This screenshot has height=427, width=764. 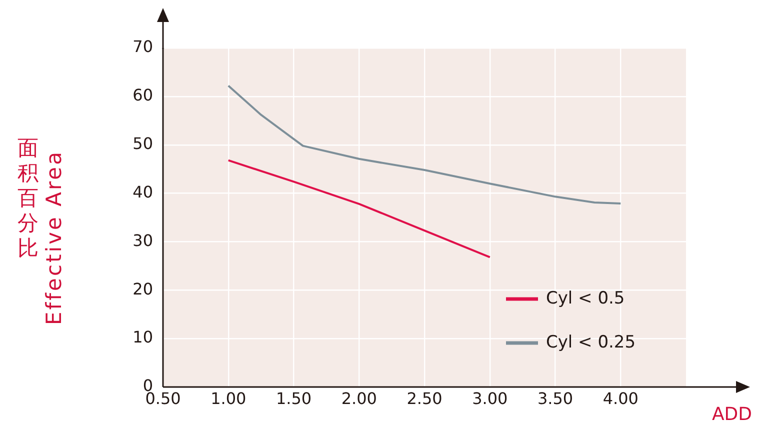 I want to click on x-axis-title: ADD, so click(x=732, y=414).